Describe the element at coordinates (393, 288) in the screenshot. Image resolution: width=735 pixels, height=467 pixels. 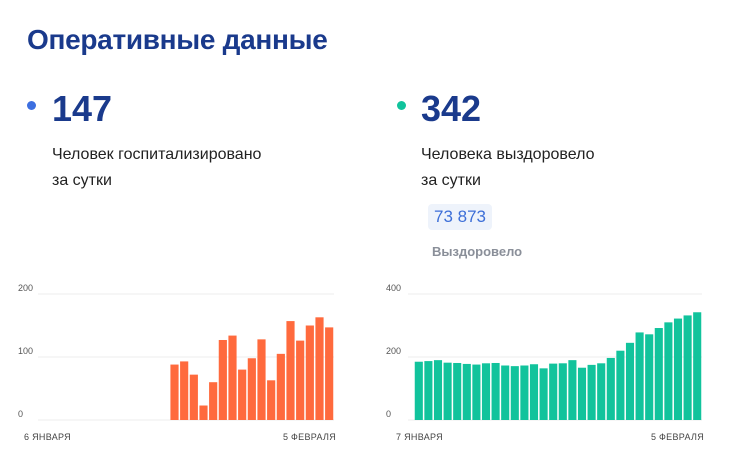
I see `chart2-y-tick-label: 400` at that location.